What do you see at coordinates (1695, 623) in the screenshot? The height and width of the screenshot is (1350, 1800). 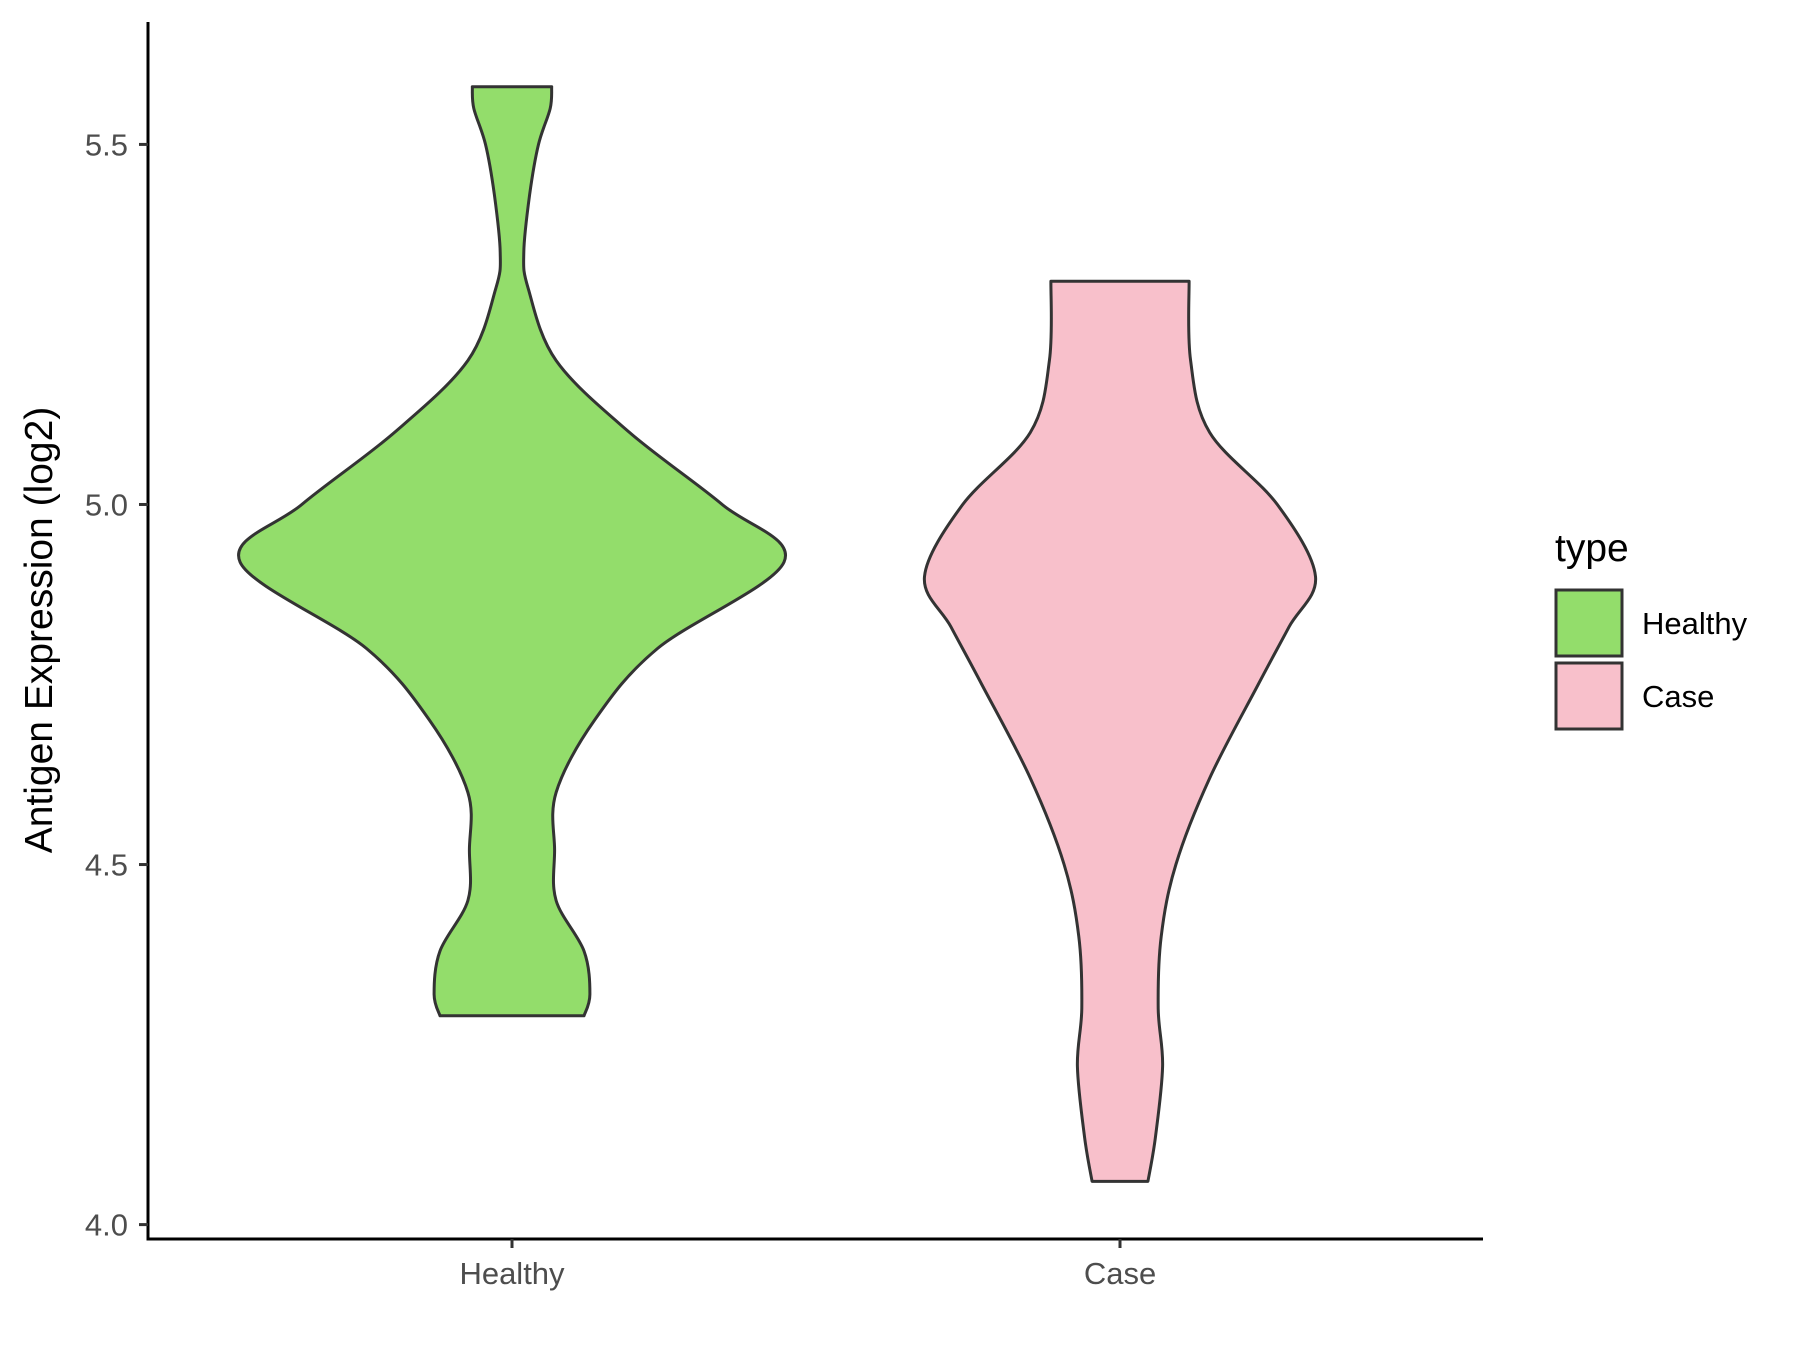 I see `legend-label-healthy: Healthy` at bounding box center [1695, 623].